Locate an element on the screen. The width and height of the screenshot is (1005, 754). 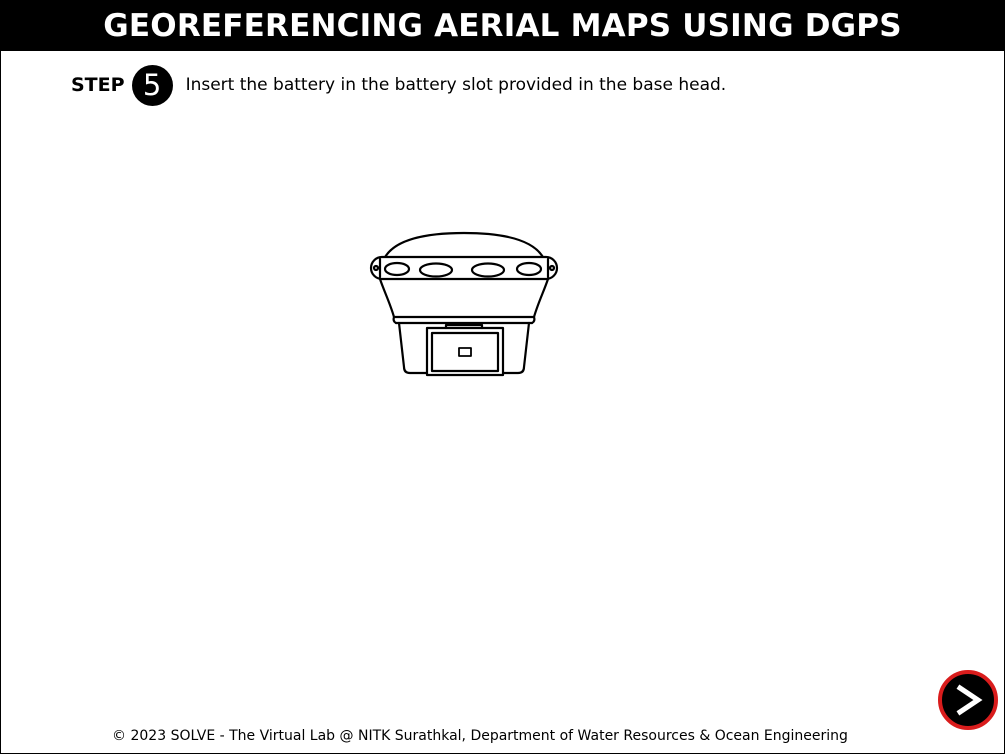
dgps-base-head-icon is located at coordinates (464, 304).